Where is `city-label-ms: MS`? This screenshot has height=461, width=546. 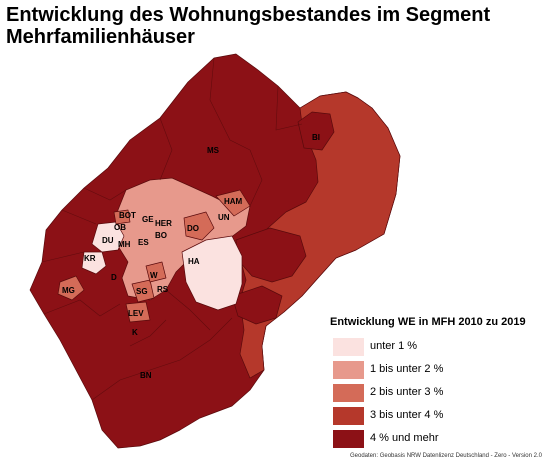 city-label-ms: MS is located at coordinates (213, 150).